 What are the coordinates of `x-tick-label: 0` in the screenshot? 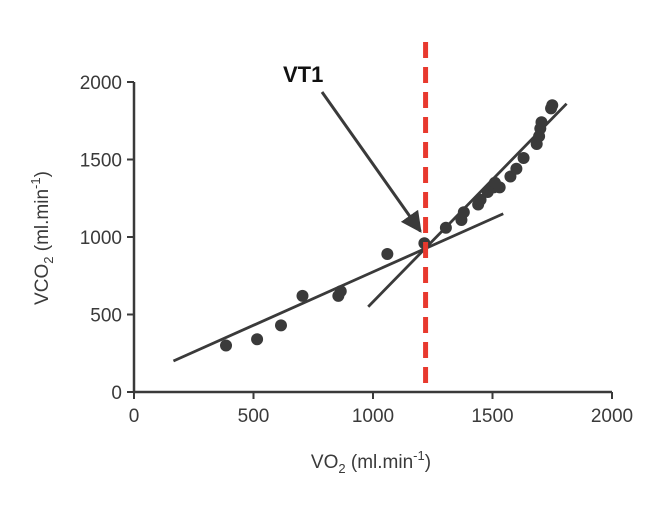 It's located at (134, 416).